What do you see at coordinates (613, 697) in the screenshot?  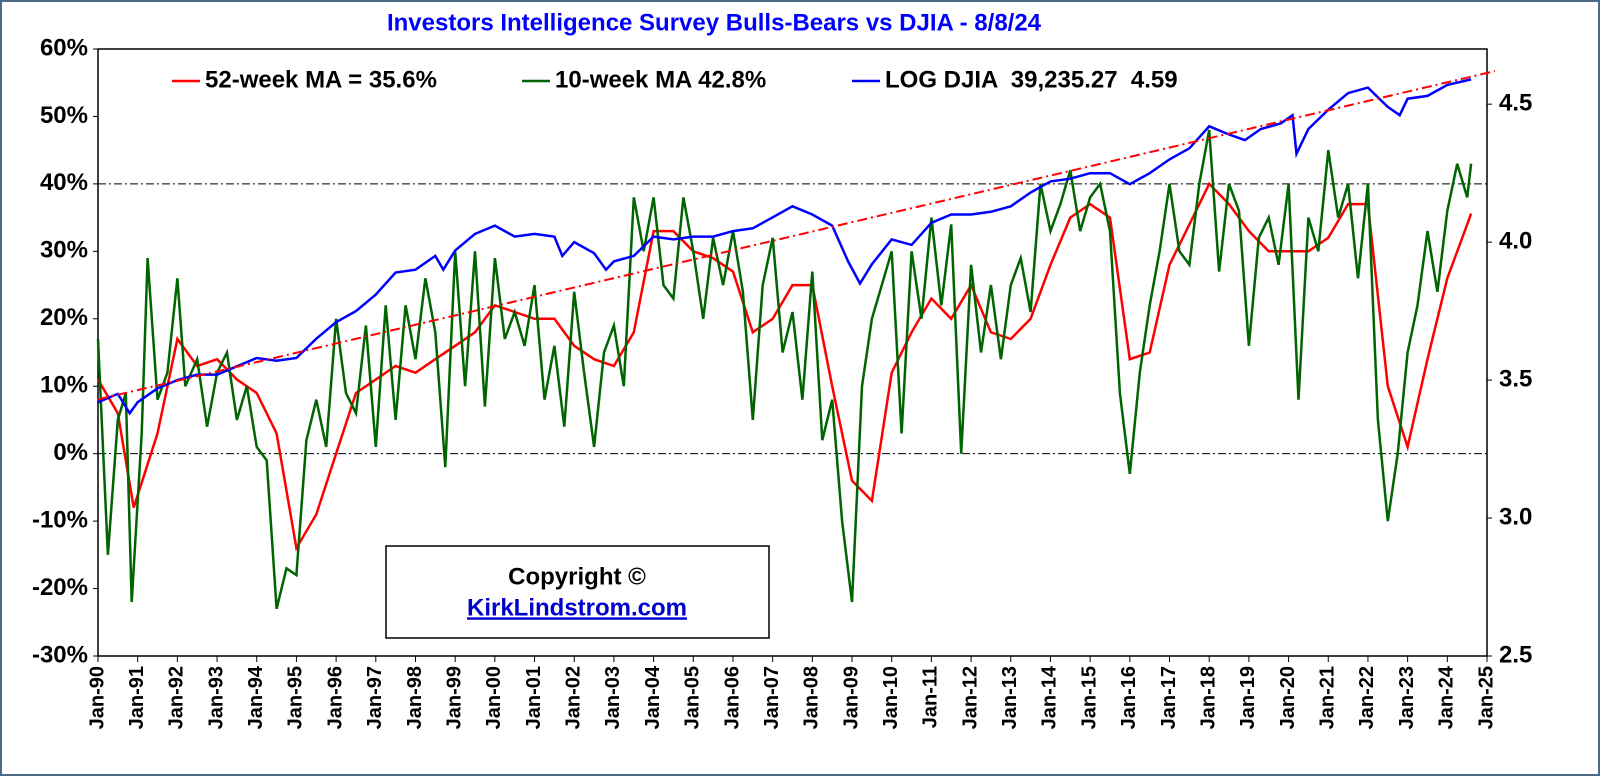 I see `x-tick-label: Jan-03` at bounding box center [613, 697].